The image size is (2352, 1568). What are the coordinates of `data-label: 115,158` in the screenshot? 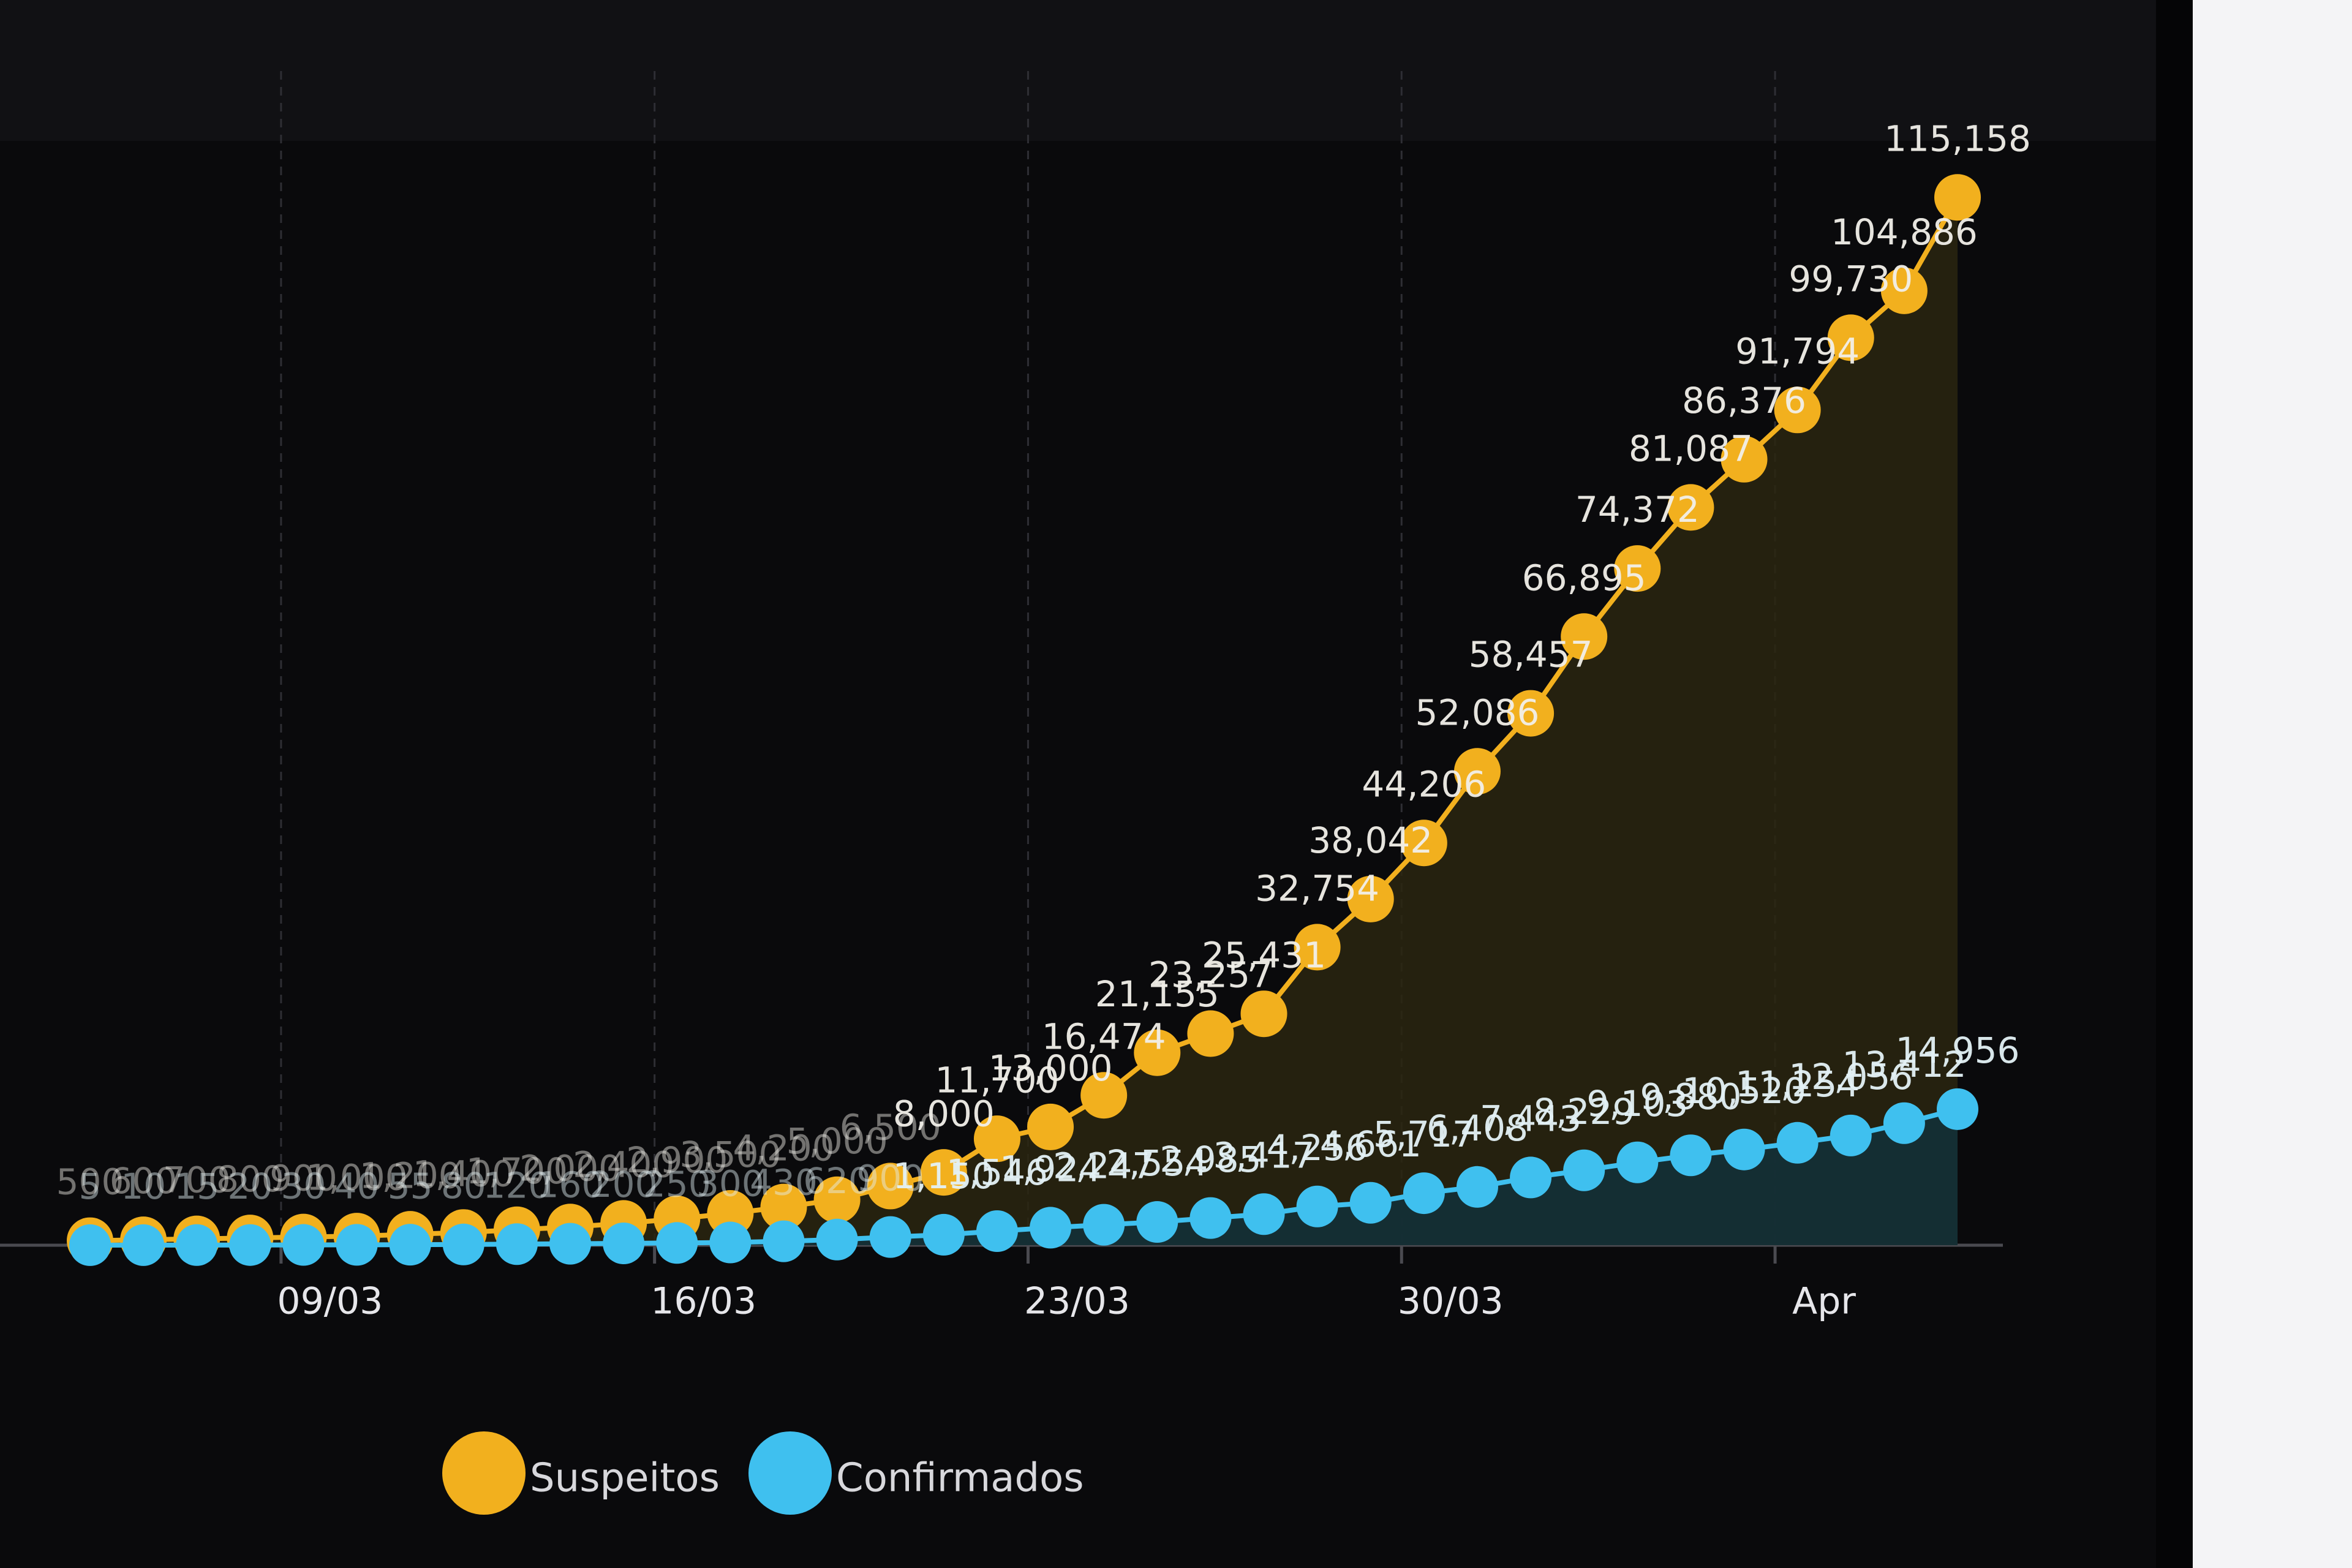 It's located at (1958, 138).